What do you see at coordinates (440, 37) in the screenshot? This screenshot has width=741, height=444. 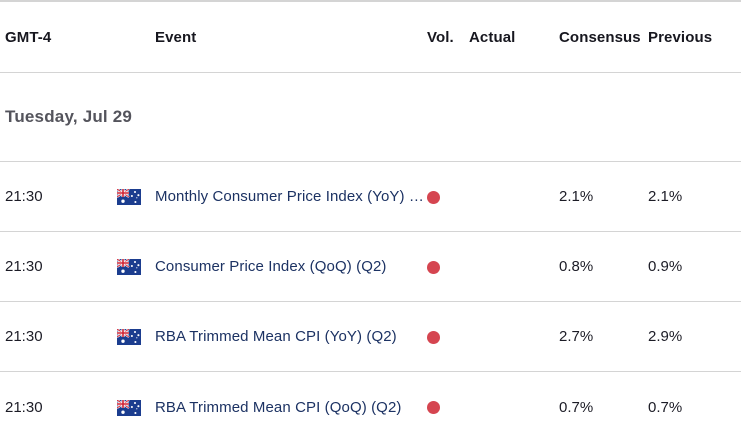 I see `col-header-volatility: Vol.` at bounding box center [440, 37].